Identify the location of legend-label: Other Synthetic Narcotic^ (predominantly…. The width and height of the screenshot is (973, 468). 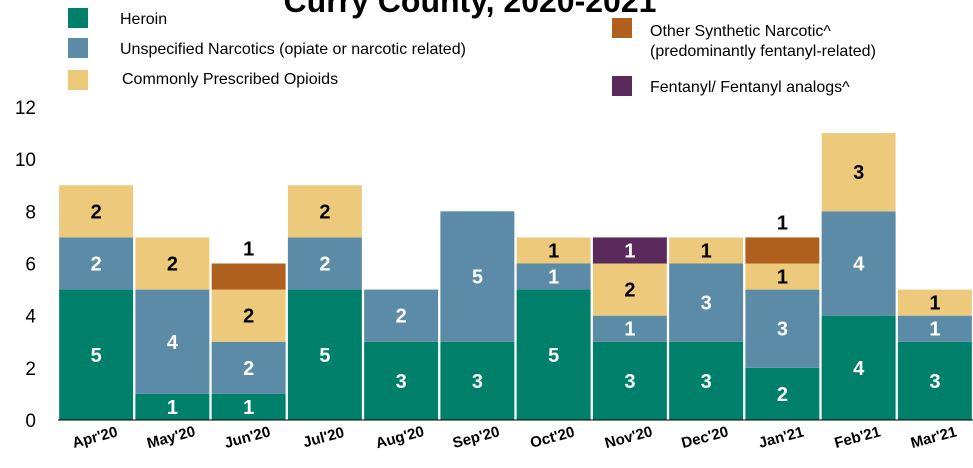
(763, 41).